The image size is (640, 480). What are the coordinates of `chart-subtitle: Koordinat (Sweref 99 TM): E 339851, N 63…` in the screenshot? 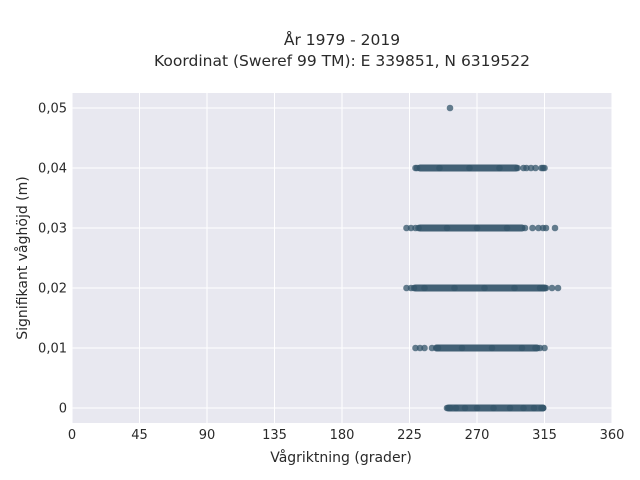 It's located at (342, 61).